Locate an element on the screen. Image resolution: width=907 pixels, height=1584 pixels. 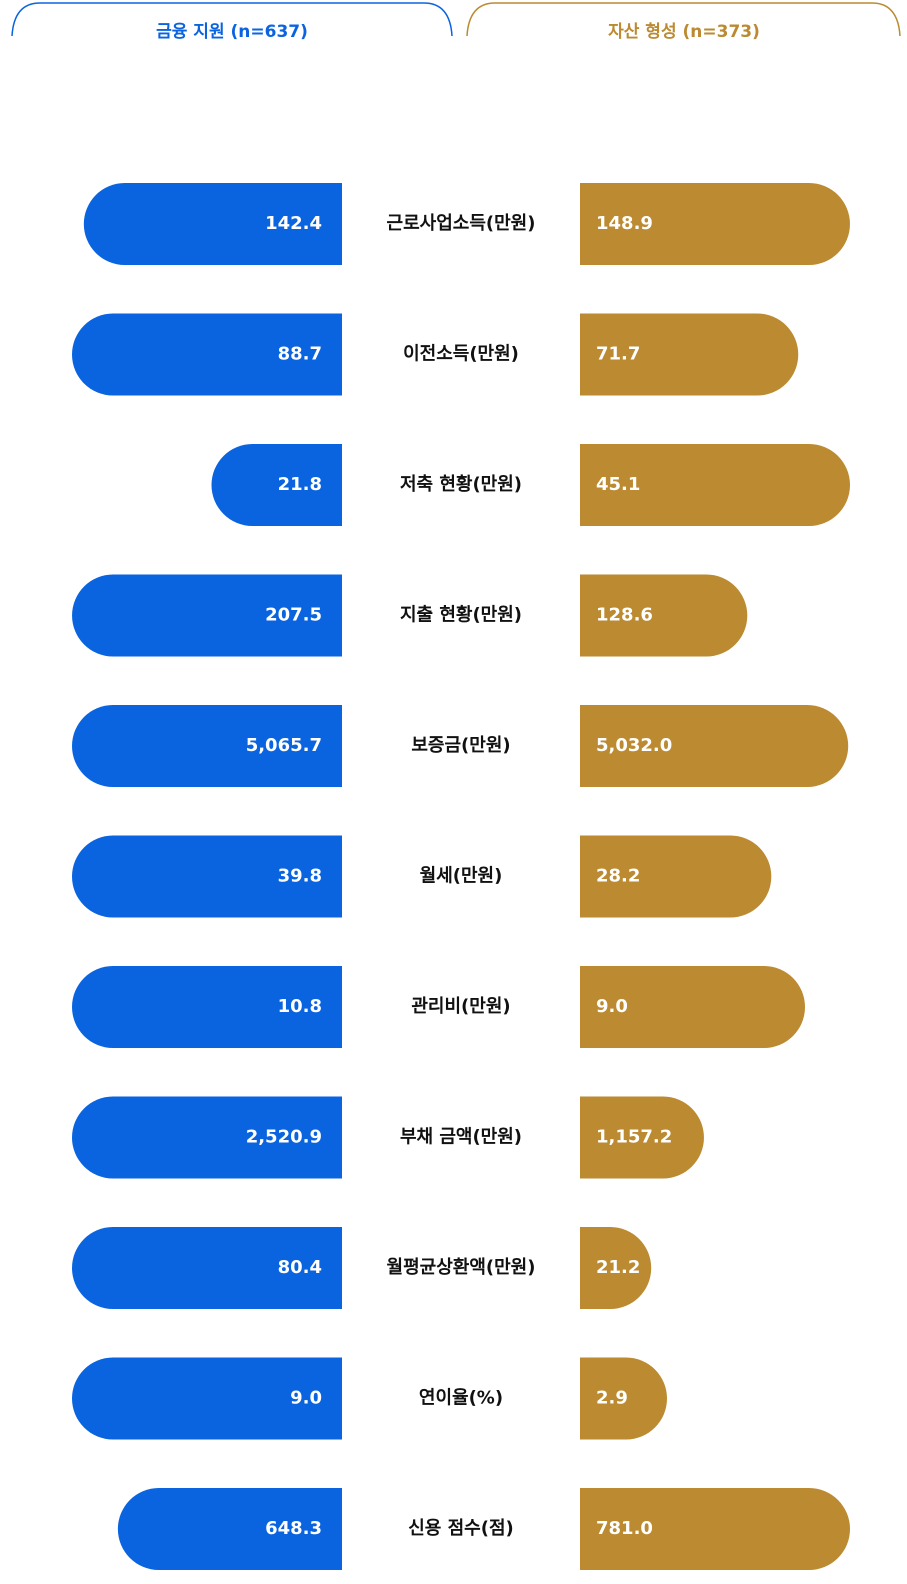
value-label: 21.8 is located at coordinates (300, 484).